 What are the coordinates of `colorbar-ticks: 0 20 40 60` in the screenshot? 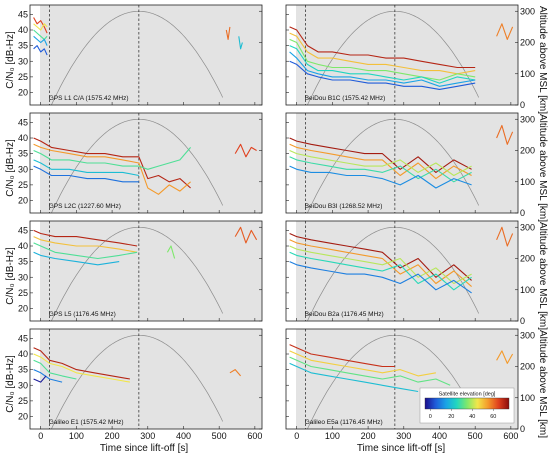 It's located at (462, 414).